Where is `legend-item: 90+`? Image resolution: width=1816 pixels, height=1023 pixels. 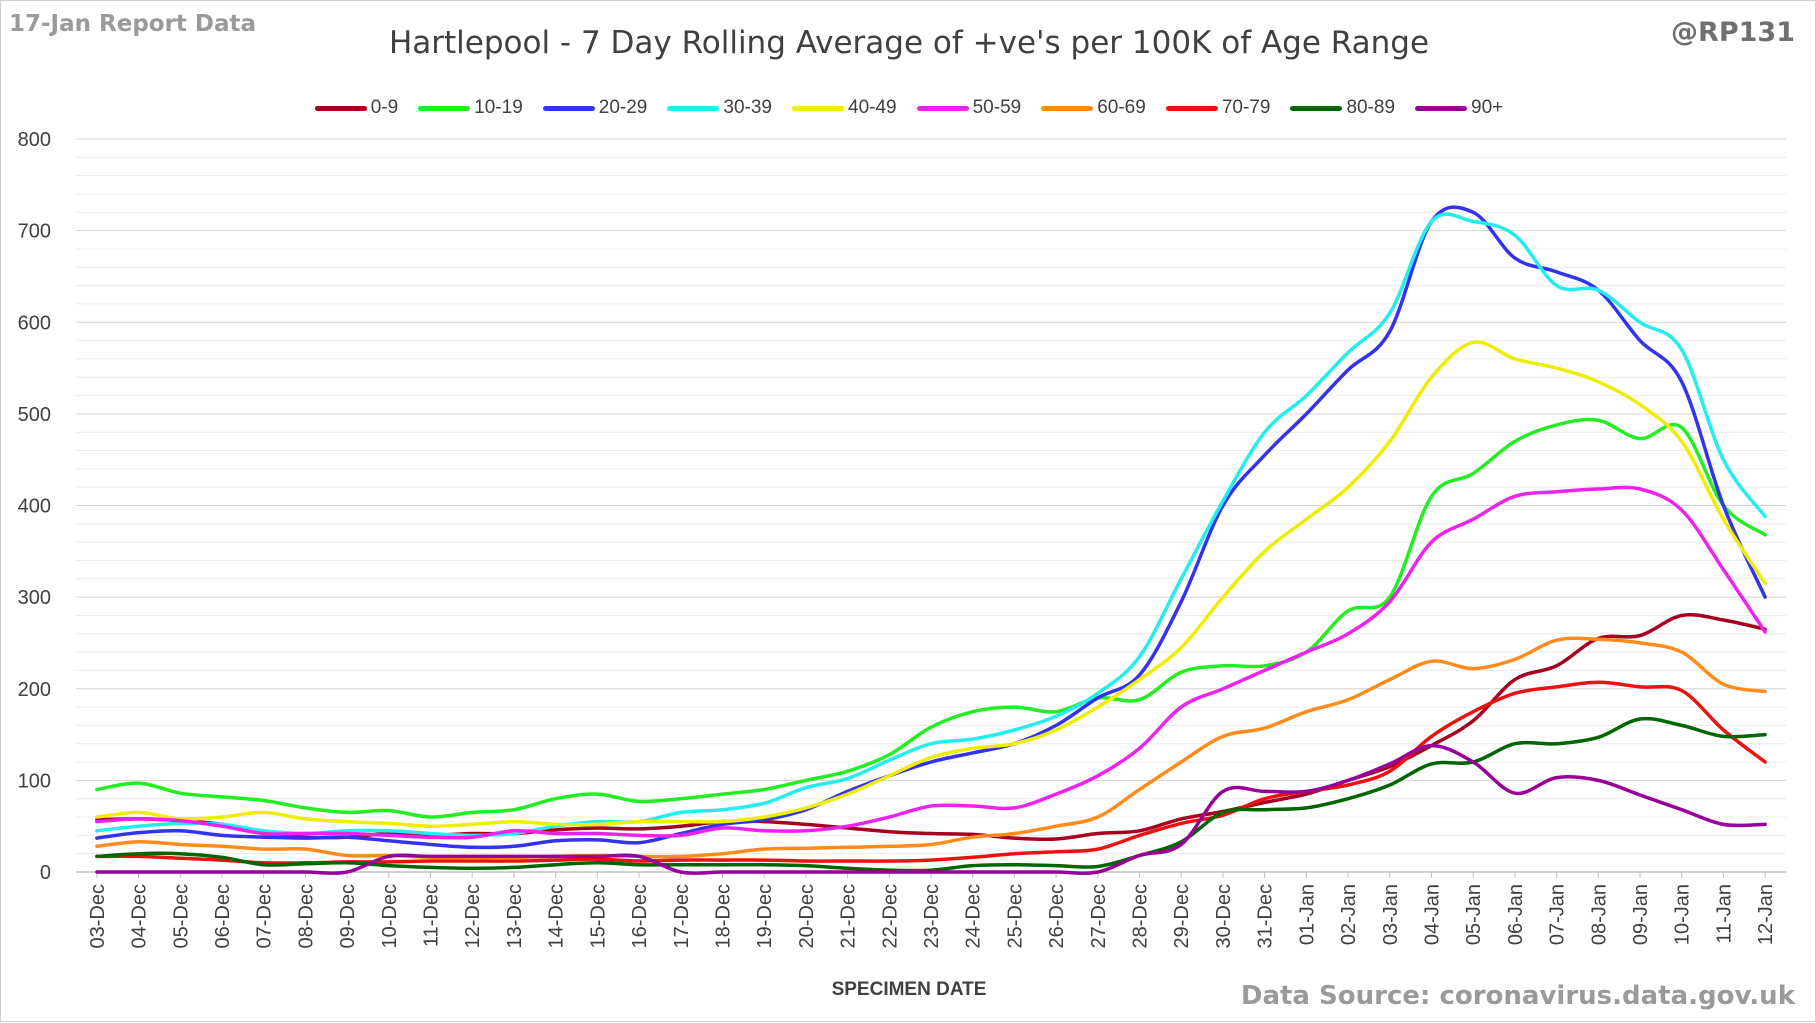
legend-item: 90+ is located at coordinates (1459, 108).